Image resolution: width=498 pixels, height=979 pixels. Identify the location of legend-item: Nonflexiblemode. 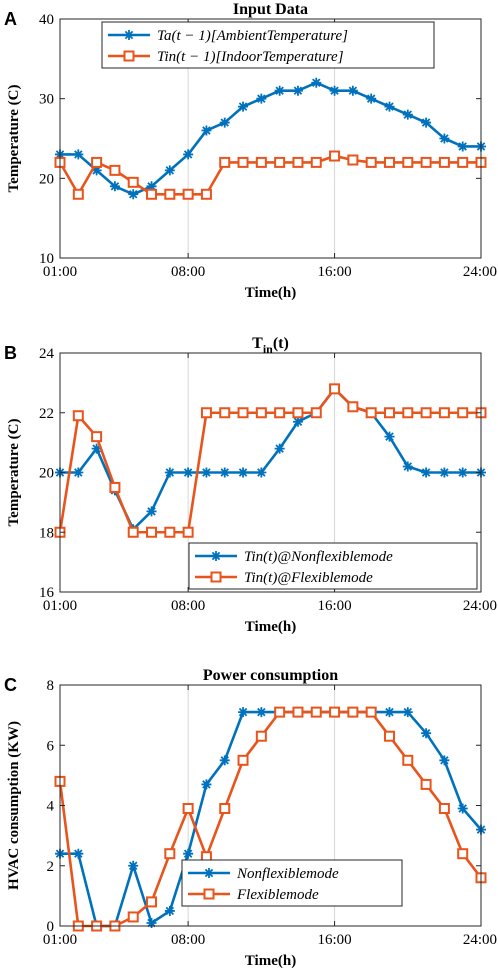
(263, 874).